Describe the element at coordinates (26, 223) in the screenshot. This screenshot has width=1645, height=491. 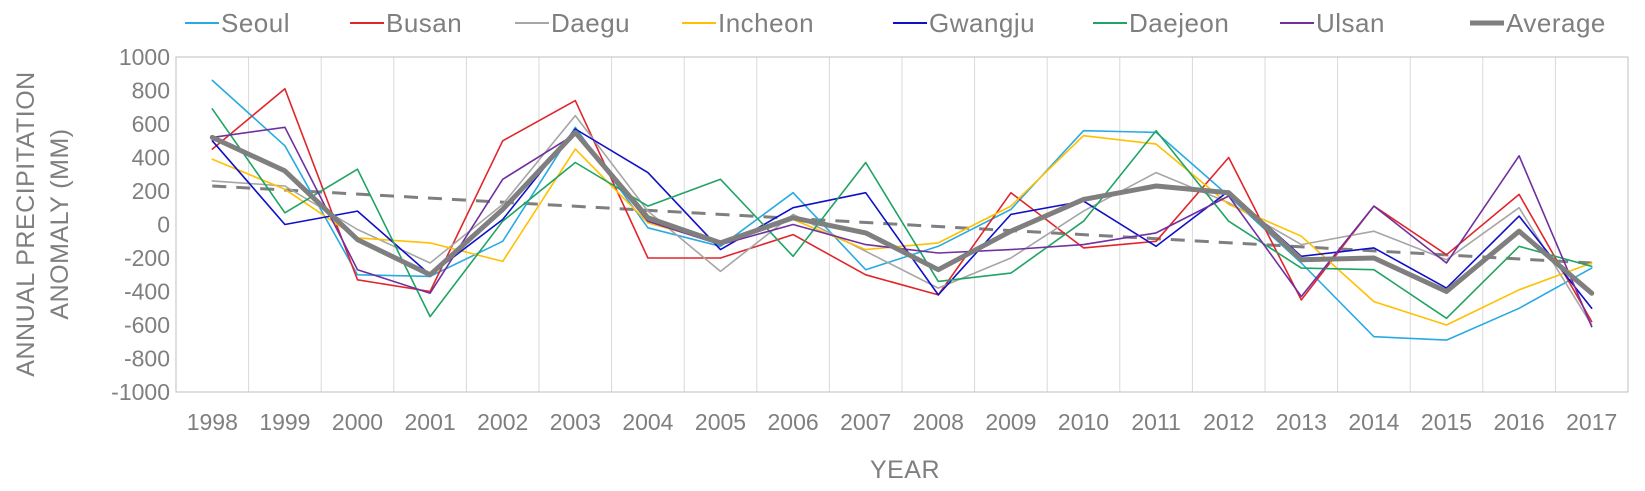
I see `y-axis-title-line-1: ANNUAL PRECIPITATION` at that location.